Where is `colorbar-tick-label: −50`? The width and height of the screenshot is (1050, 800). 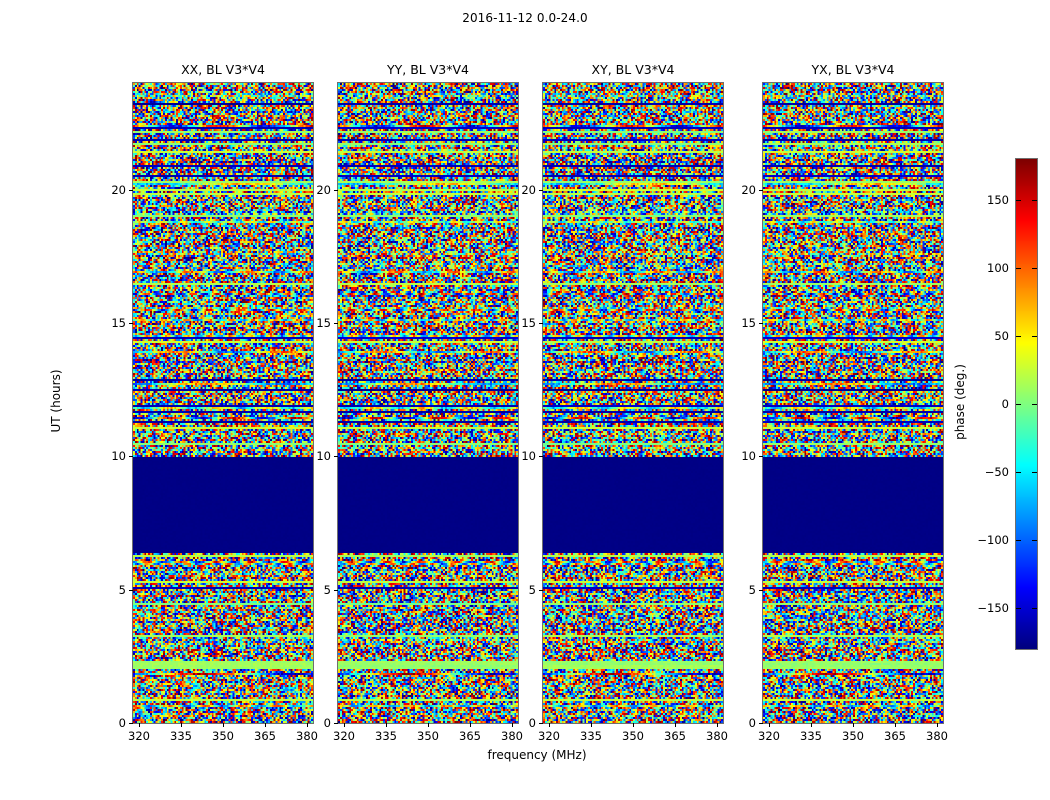 colorbar-tick-label: −50 is located at coordinates (996, 472).